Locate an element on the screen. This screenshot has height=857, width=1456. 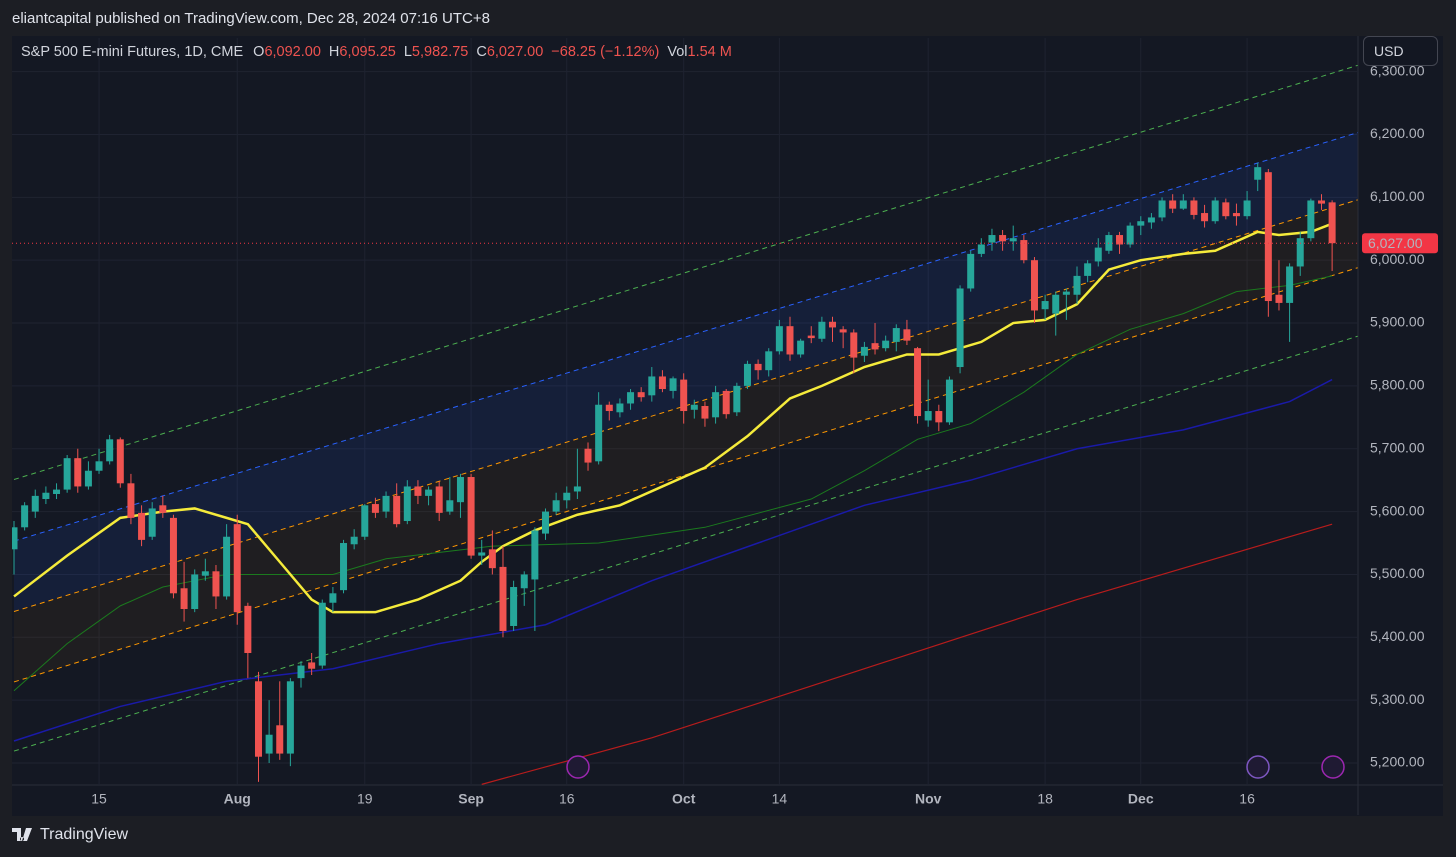
y-tick-label: 5,800.00 is located at coordinates (1397, 385).